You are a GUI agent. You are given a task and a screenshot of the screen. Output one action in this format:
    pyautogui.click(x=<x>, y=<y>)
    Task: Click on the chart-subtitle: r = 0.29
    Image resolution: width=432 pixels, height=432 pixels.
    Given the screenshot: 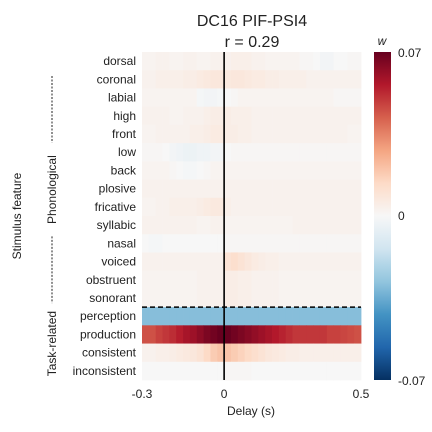 What is the action you would take?
    pyautogui.click(x=252, y=42)
    